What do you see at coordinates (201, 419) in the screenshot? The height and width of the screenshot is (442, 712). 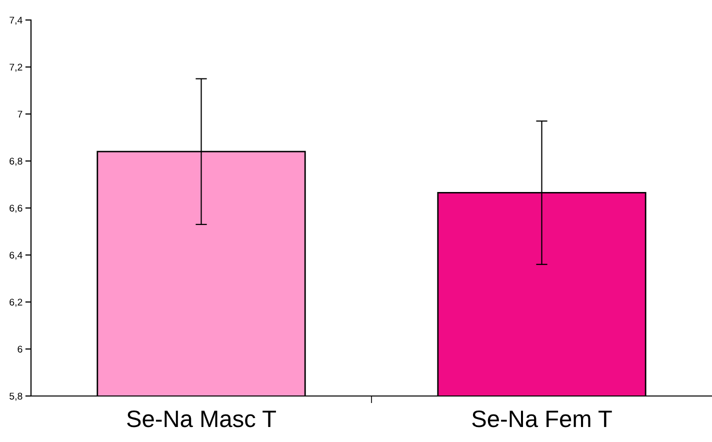 I see `x-tick-label: Se-Na Masc T` at bounding box center [201, 419].